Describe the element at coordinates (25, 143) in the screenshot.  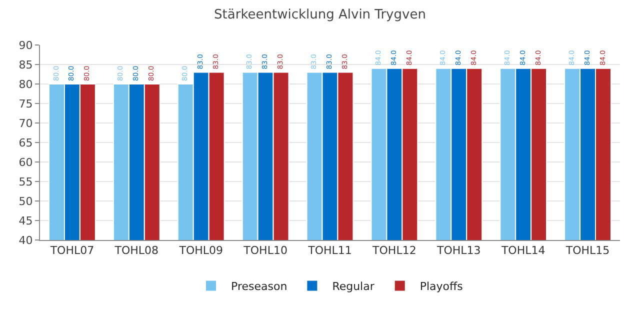
I see `y-tick-label: 65` at that location.